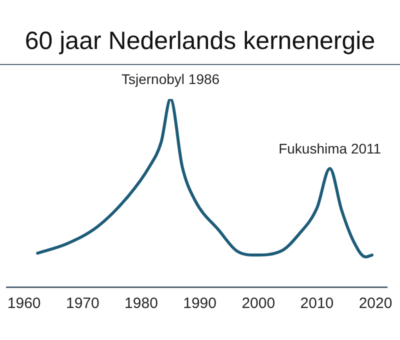 This screenshot has width=400, height=340. I want to click on x-tick-label: 2020, so click(375, 303).